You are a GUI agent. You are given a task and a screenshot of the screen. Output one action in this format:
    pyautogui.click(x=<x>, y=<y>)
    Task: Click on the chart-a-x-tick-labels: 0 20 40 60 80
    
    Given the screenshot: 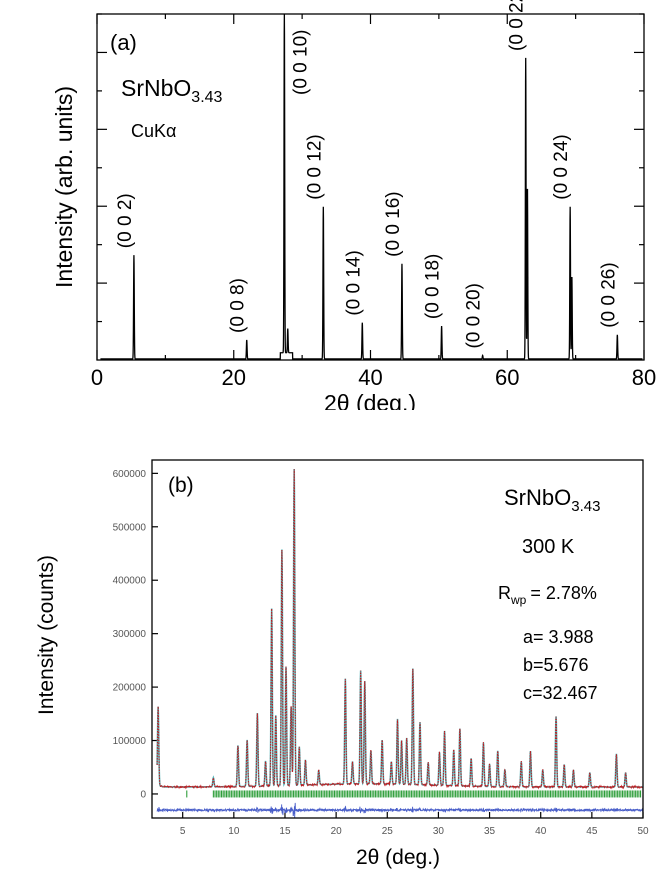 What is the action you would take?
    pyautogui.click(x=373, y=377)
    